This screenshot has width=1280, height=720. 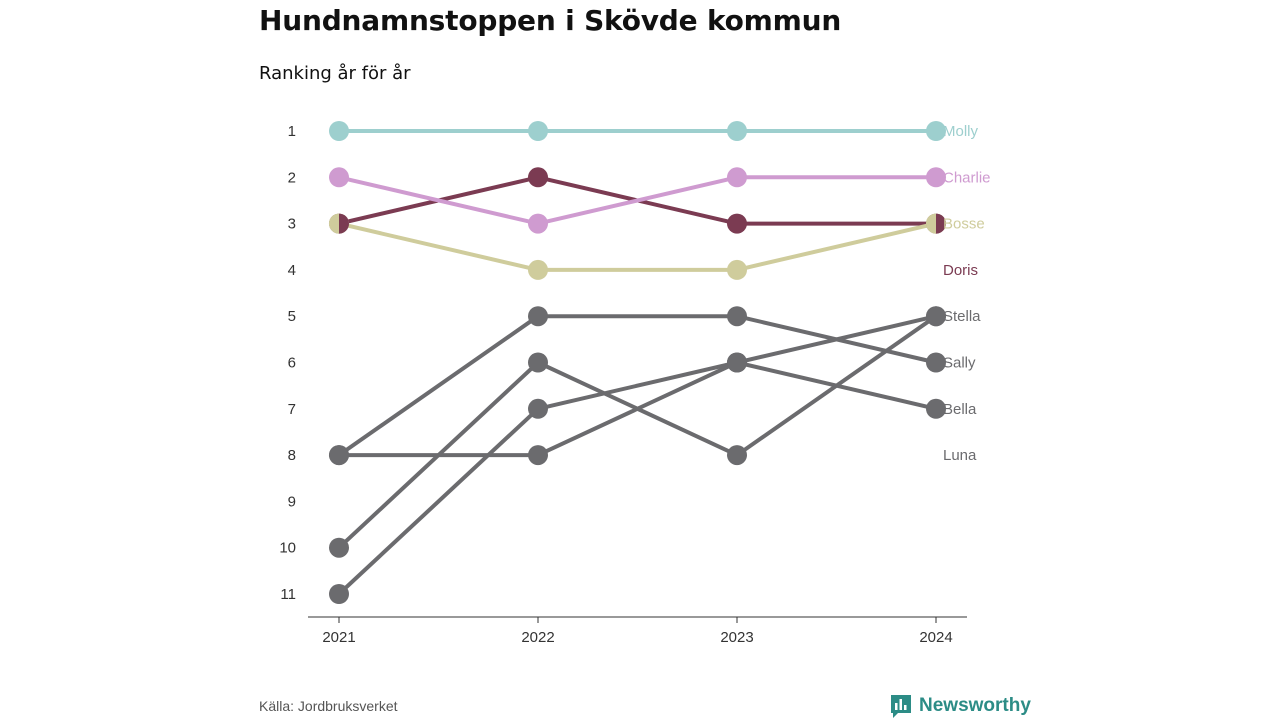 What do you see at coordinates (292, 177) in the screenshot?
I see `y-tick-2: 2` at bounding box center [292, 177].